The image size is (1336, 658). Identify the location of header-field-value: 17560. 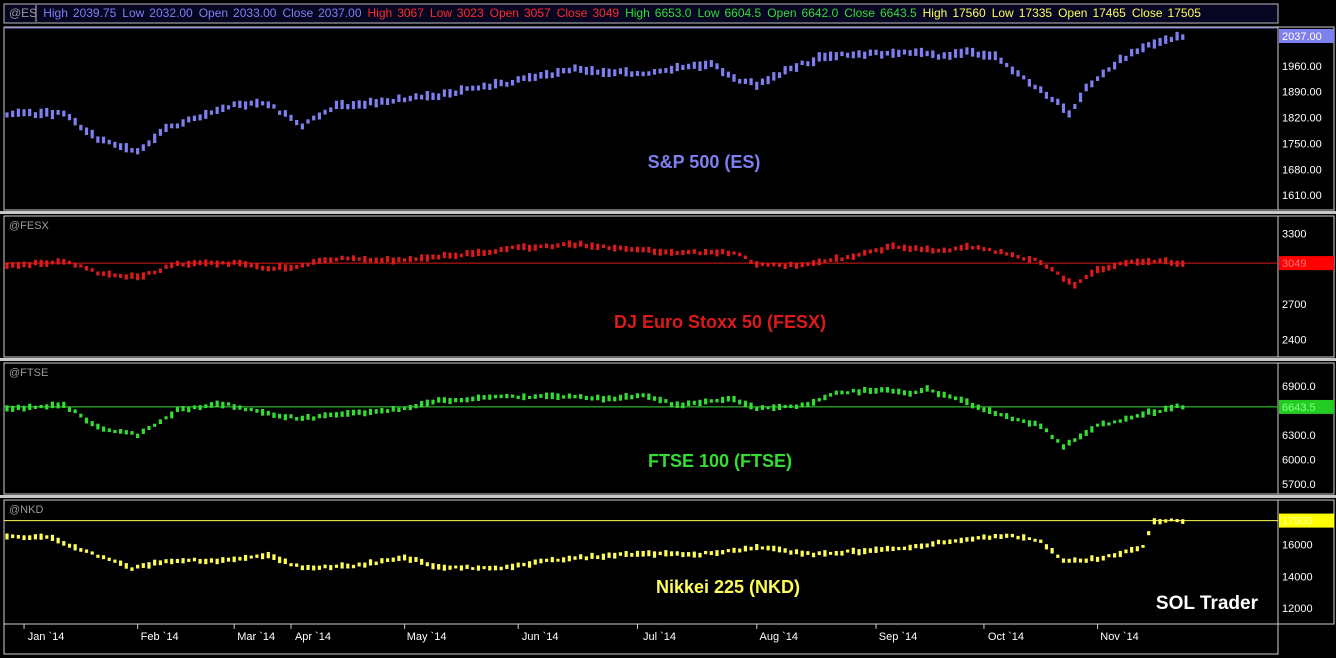
(969, 13).